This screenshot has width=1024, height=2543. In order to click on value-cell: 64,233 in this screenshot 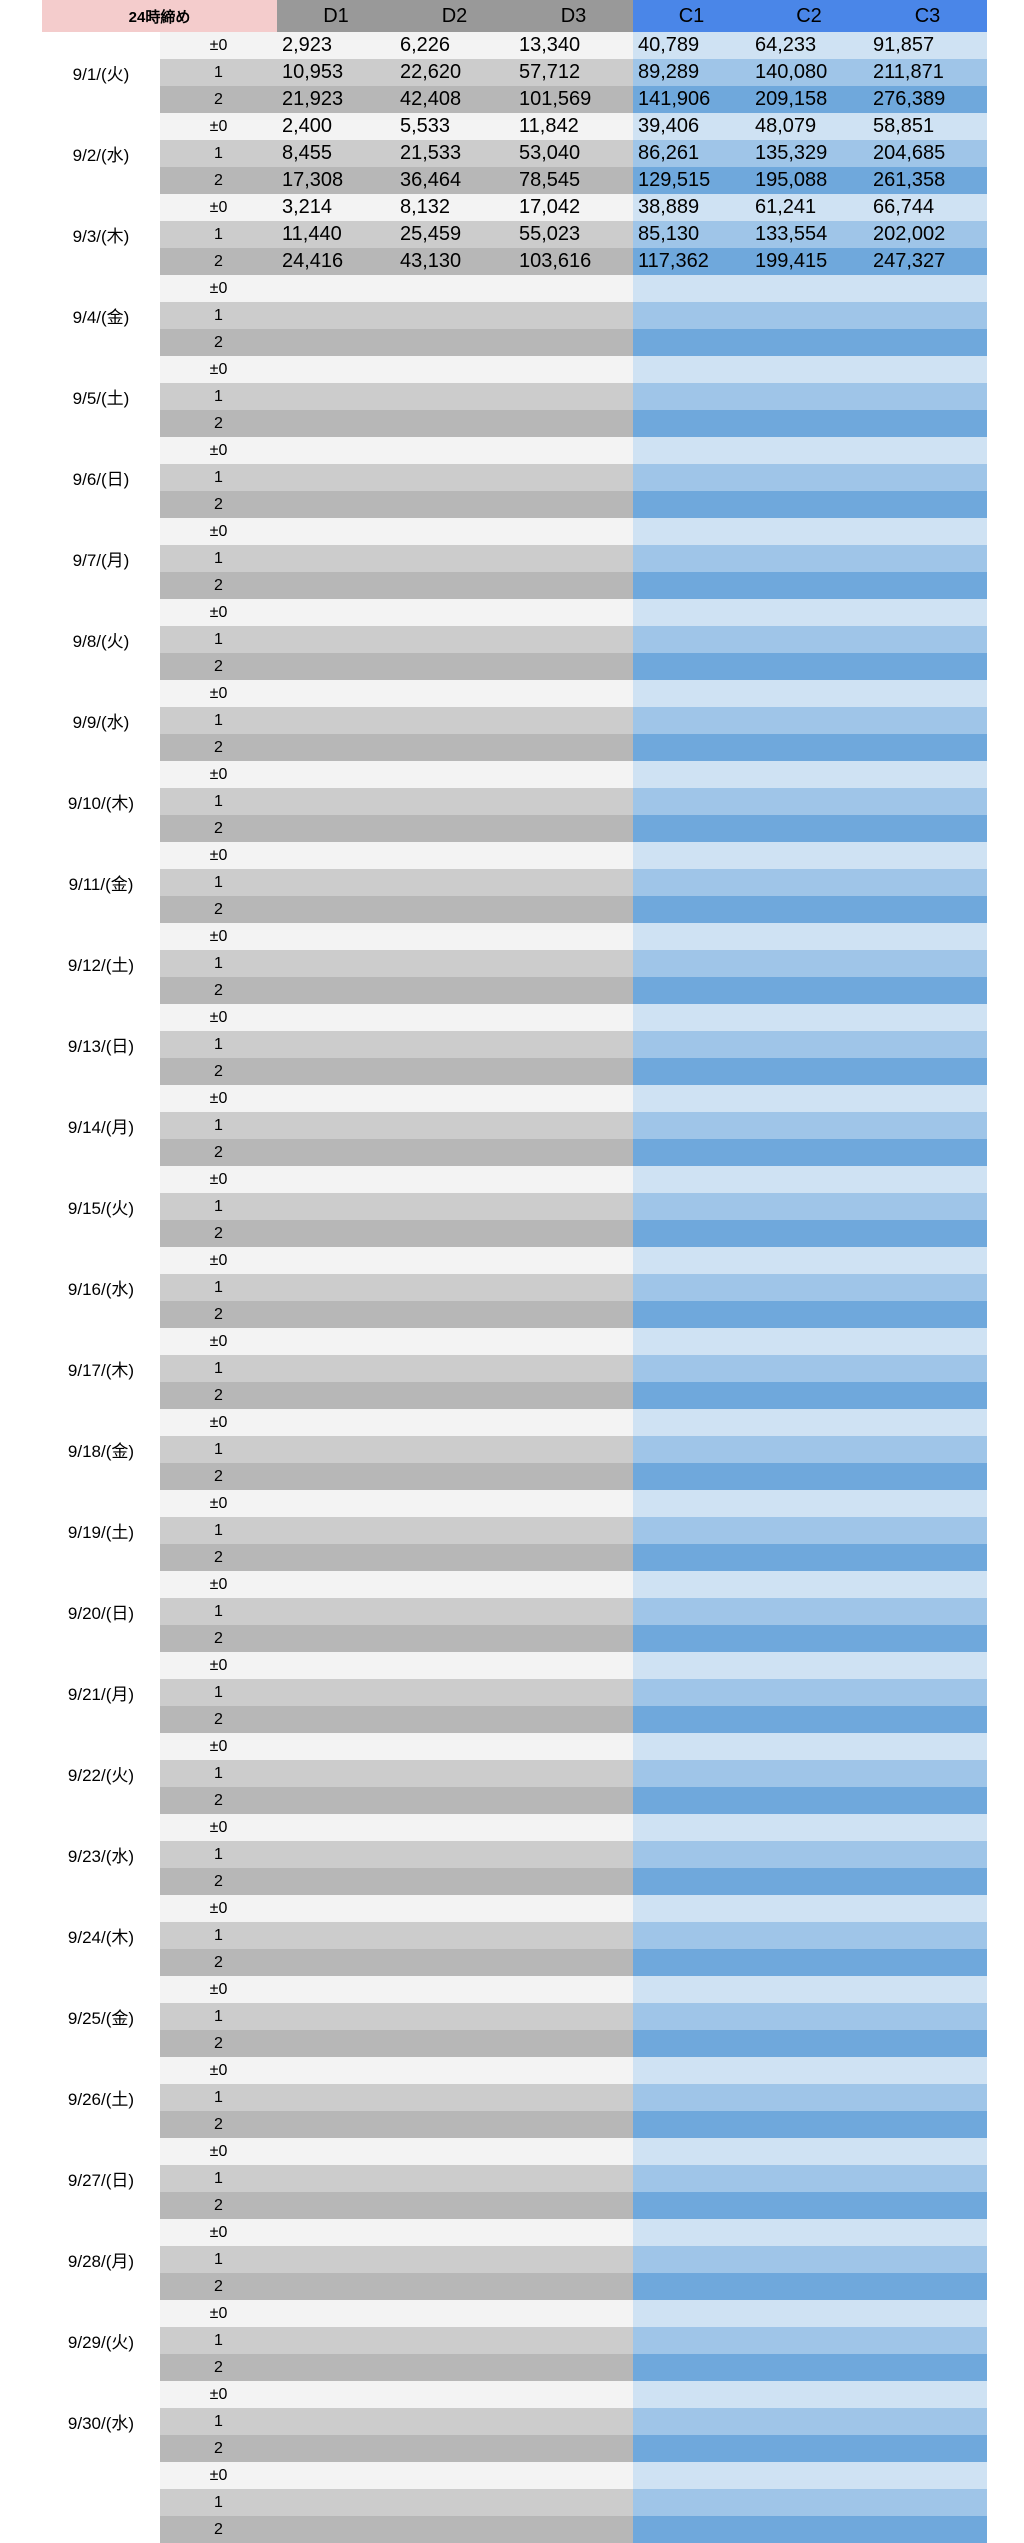, I will do `click(809, 45)`.